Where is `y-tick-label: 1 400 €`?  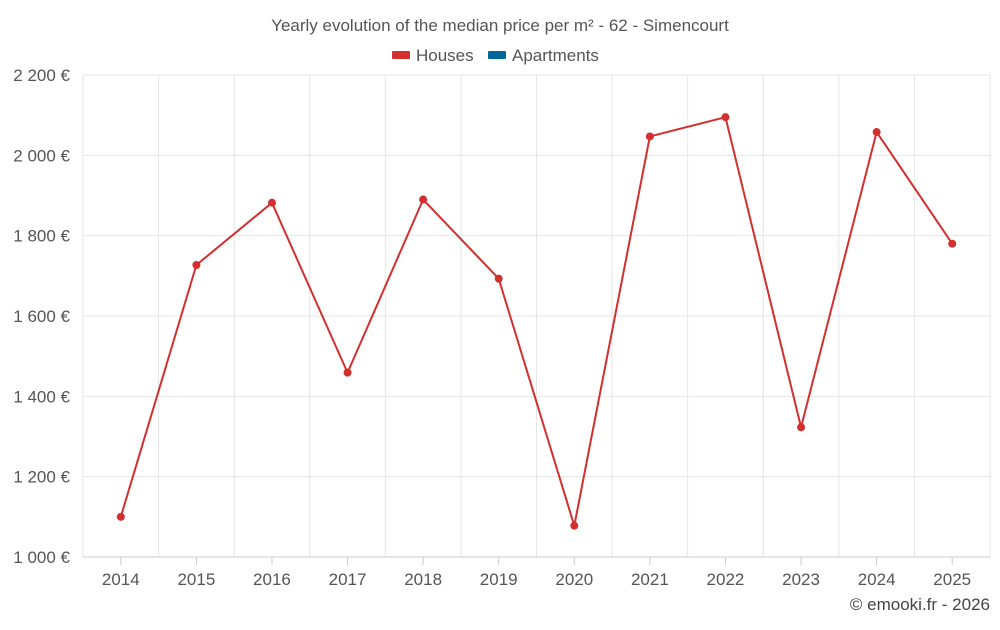 y-tick-label: 1 400 € is located at coordinates (41, 396).